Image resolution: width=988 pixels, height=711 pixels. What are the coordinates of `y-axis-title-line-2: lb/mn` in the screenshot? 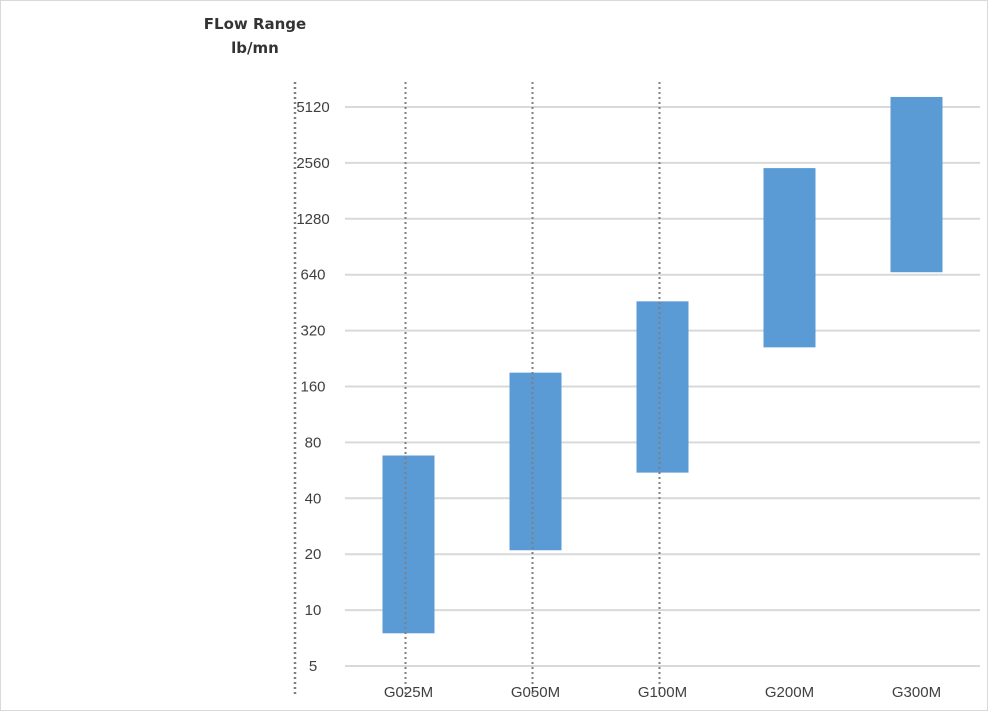 It's located at (255, 48).